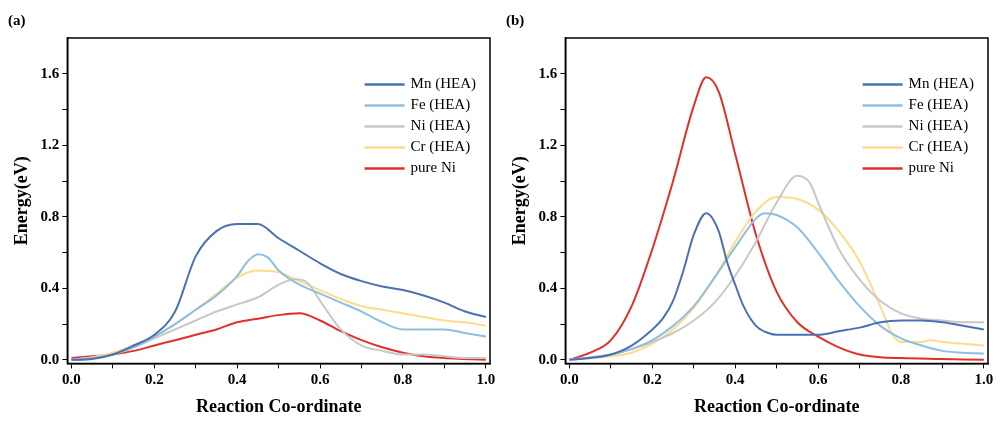 The image size is (1008, 432). I want to click on chart-title: (b), so click(515, 20).